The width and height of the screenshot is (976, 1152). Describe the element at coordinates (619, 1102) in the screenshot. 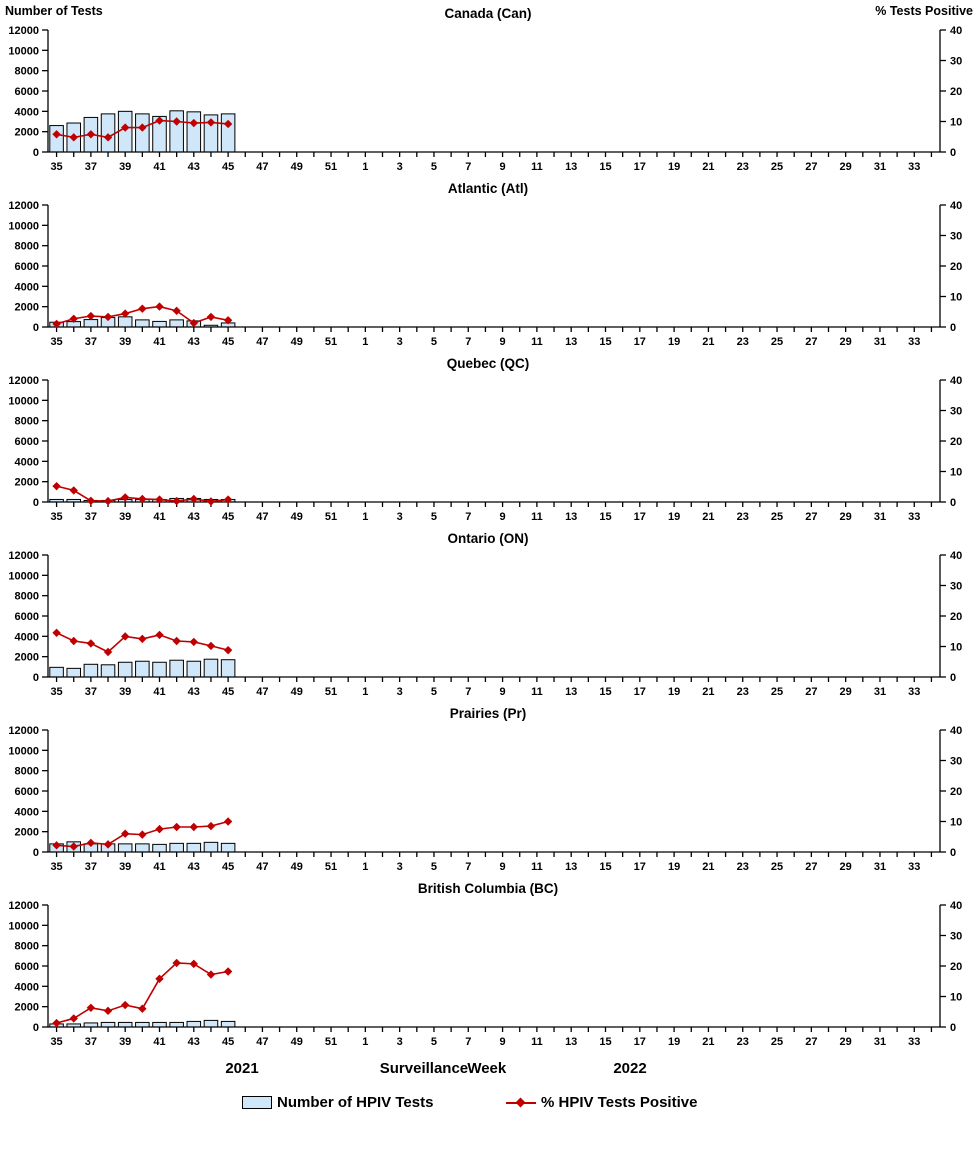

I see `legend-label-positive: % HPIV Tests Positive` at that location.